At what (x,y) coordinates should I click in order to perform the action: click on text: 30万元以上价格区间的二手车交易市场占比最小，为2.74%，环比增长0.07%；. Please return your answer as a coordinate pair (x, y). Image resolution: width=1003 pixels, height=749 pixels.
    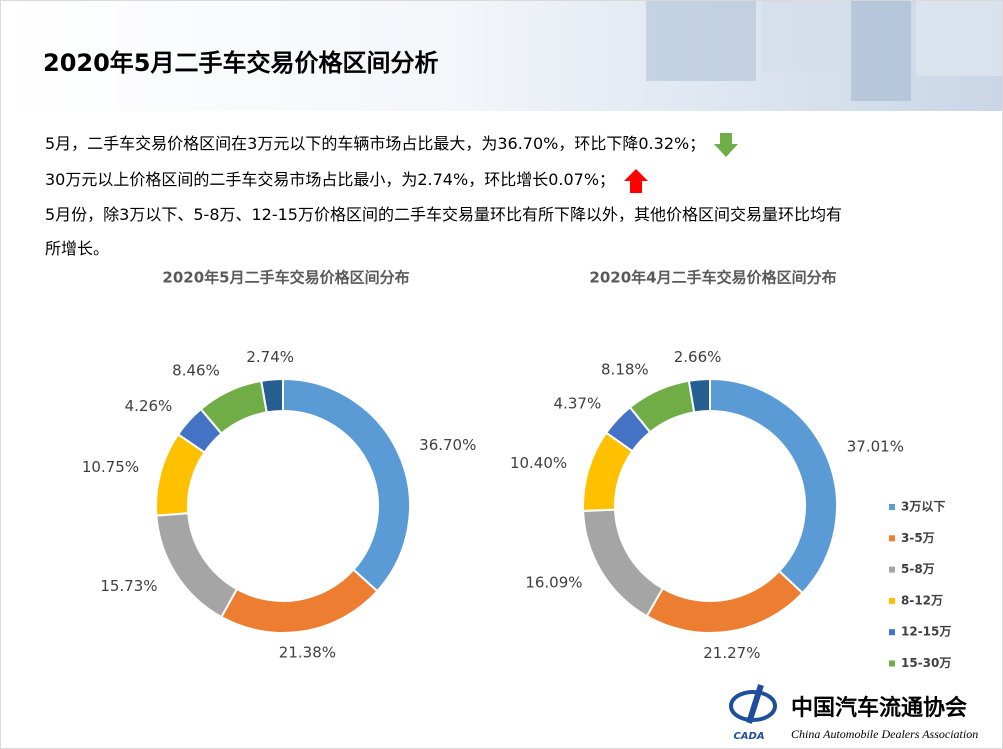
    Looking at the image, I should click on (330, 179).